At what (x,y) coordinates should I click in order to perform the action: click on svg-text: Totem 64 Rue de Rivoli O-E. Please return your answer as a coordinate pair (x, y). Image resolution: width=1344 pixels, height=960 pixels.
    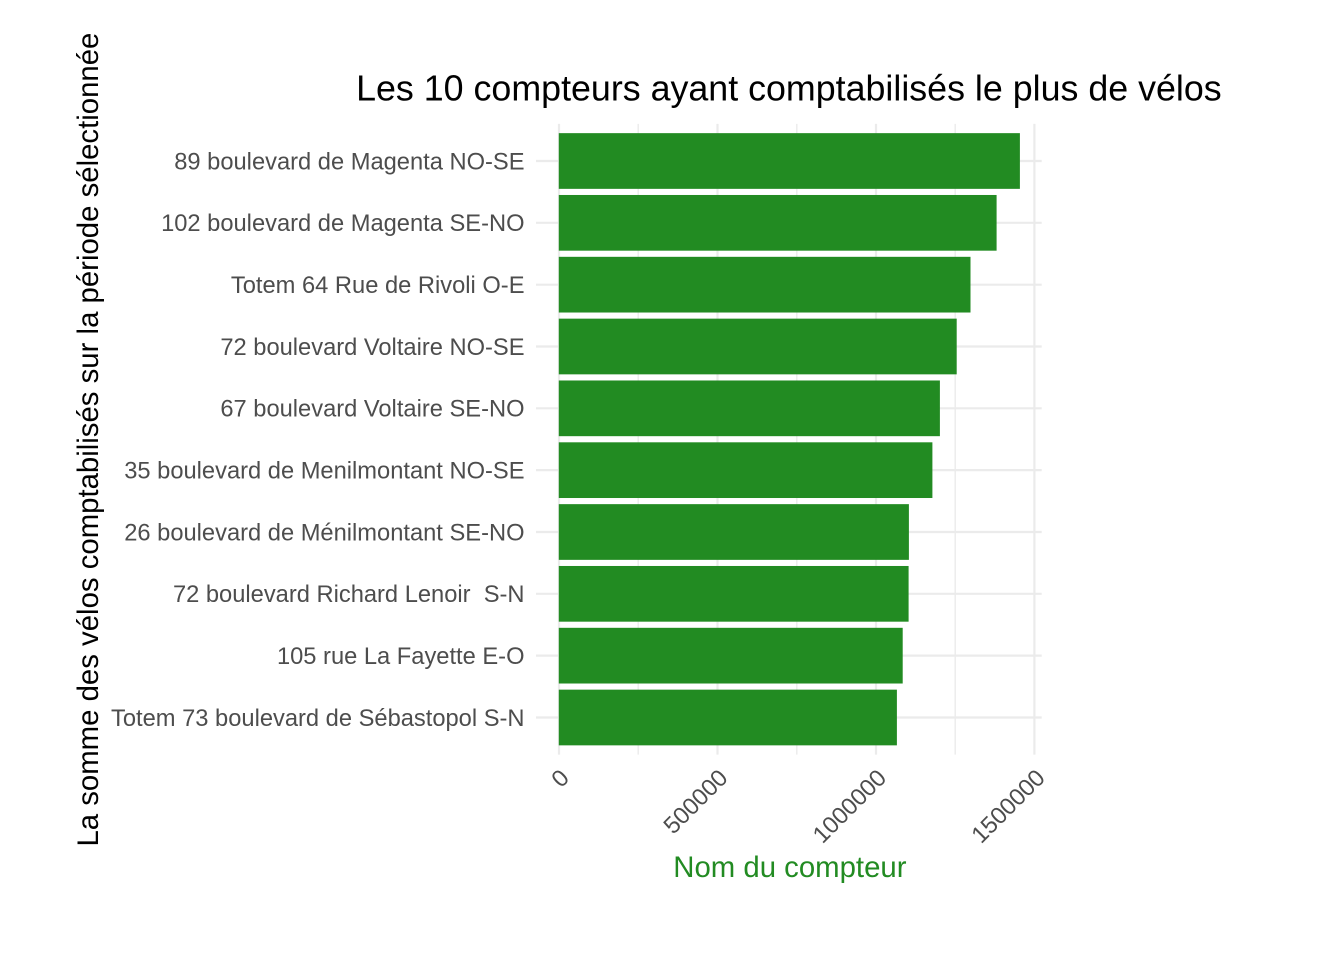
    Looking at the image, I should click on (378, 286).